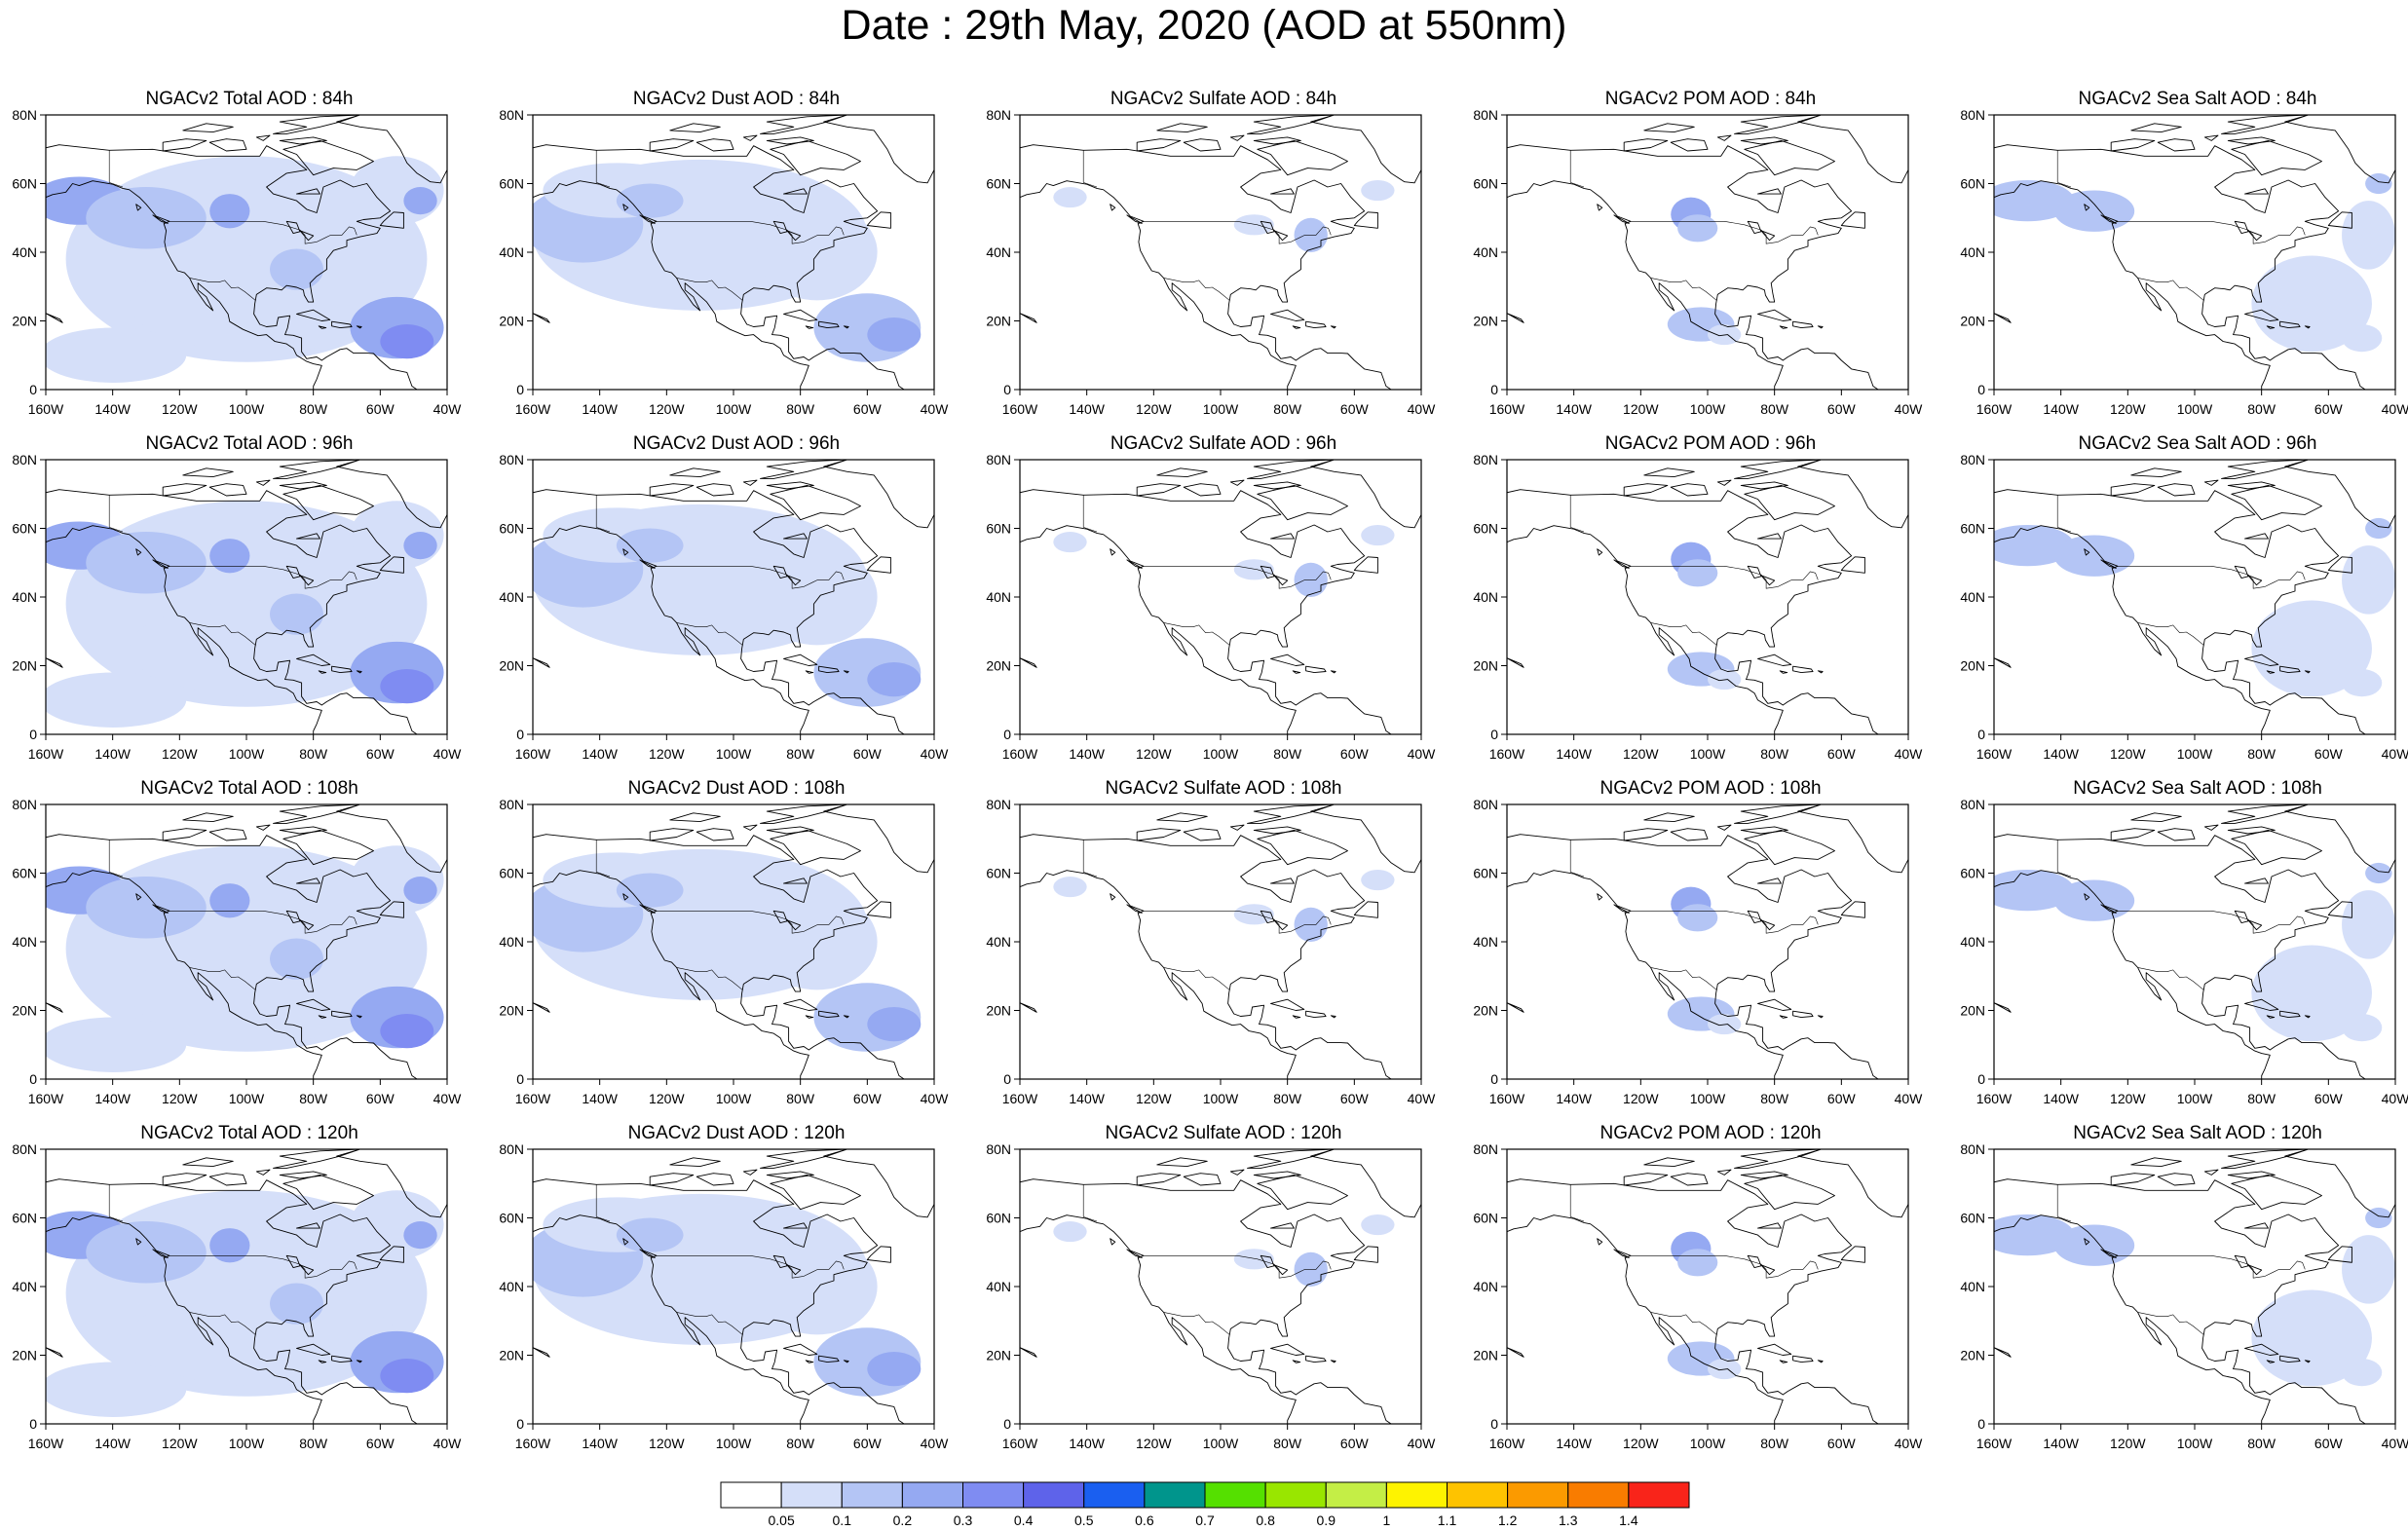 This screenshot has height=1531, width=2408. Describe the element at coordinates (1972, 942) in the screenshot. I see `y-tick-label: 40N` at that location.